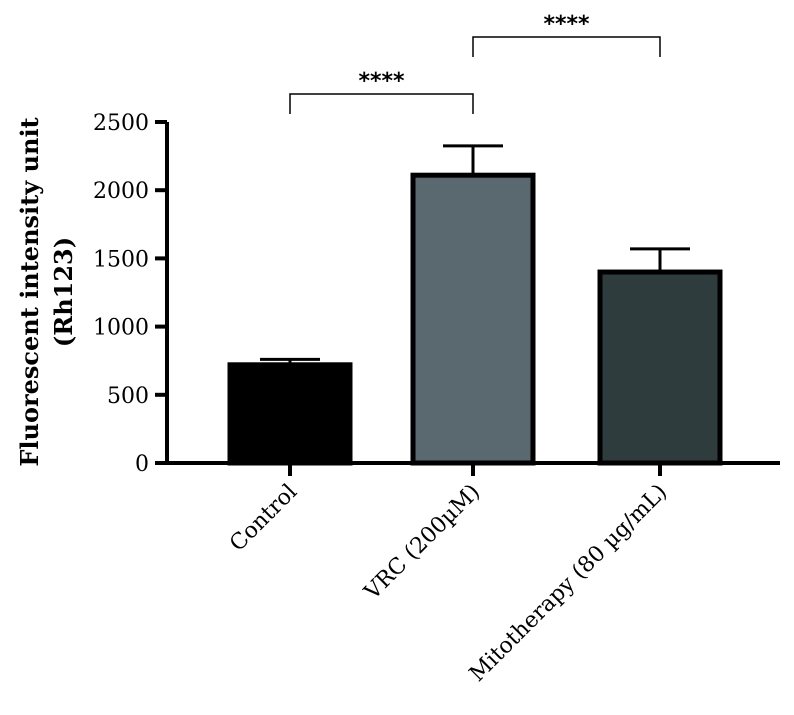 This screenshot has width=794, height=715. I want to click on y-tick-label: 500, so click(128, 396).